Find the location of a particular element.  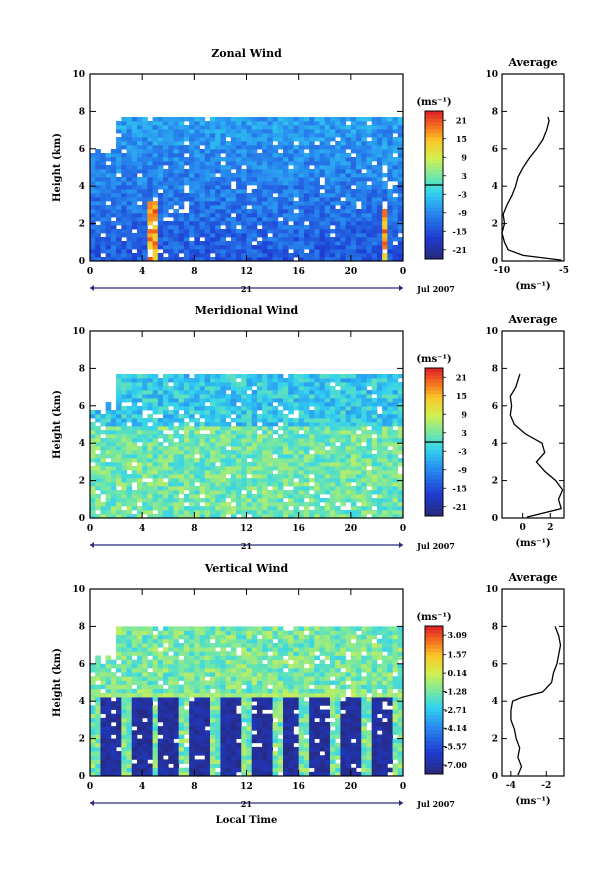

date-bar-arrow-right is located at coordinates (401, 545).